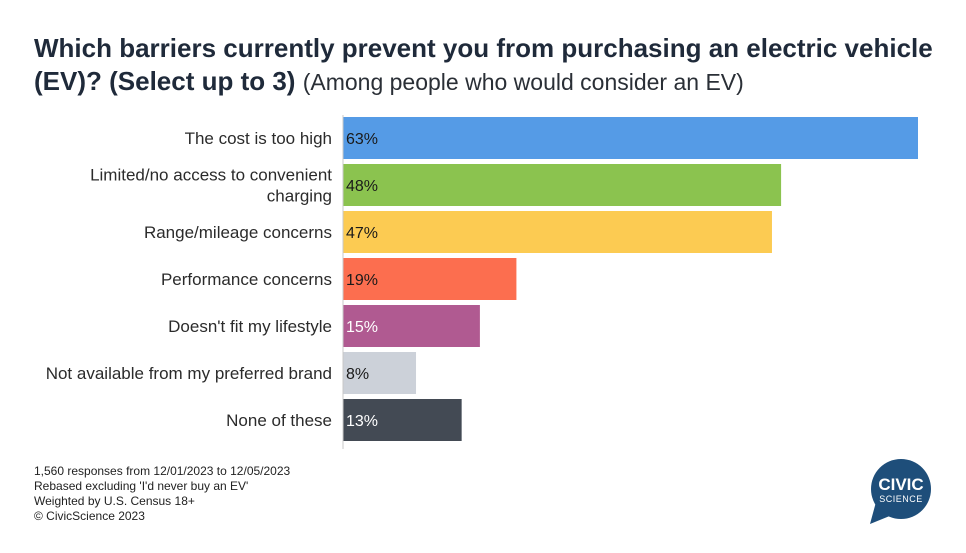  I want to click on category-label-2-line-1: Limited/no access to convenient, so click(211, 175).